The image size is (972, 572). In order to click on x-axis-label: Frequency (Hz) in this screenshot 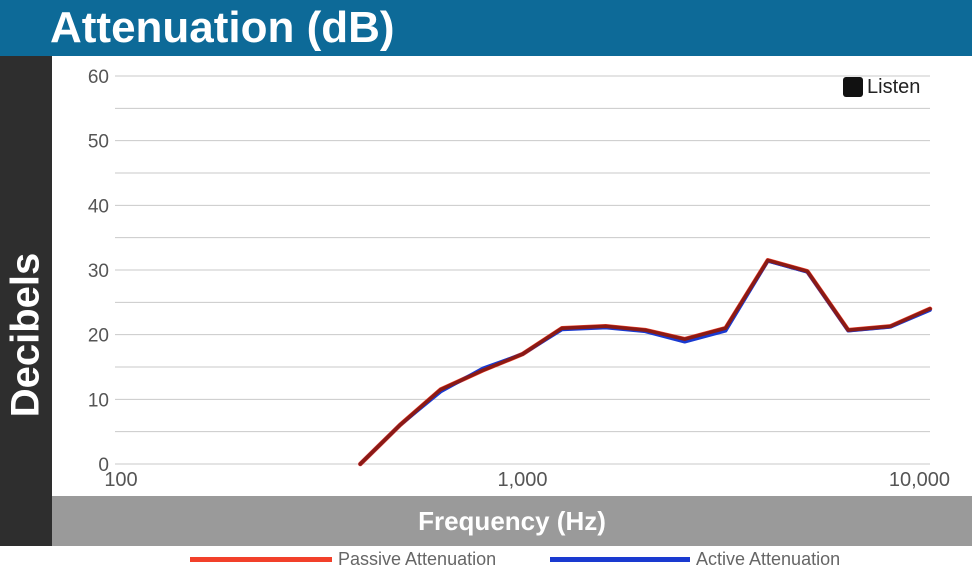, I will do `click(512, 521)`.